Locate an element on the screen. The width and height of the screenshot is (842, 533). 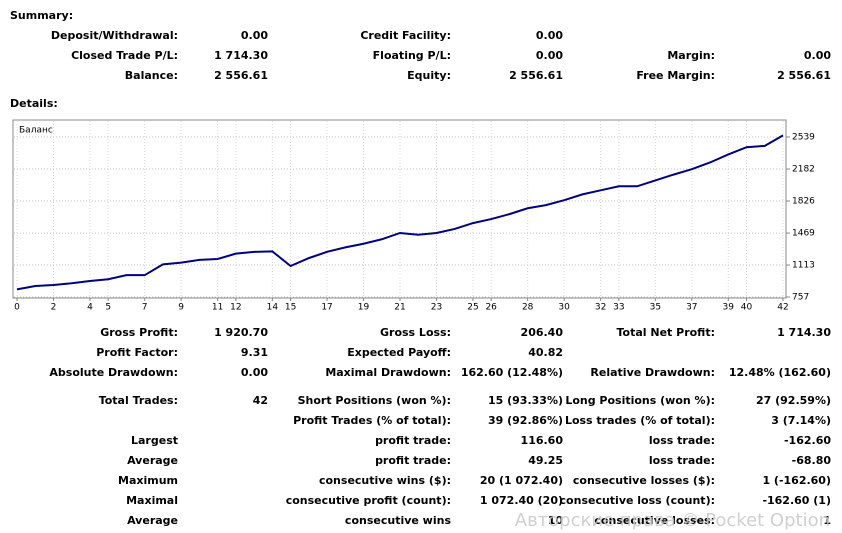
field-label: Credit Facility: is located at coordinates (405, 35).